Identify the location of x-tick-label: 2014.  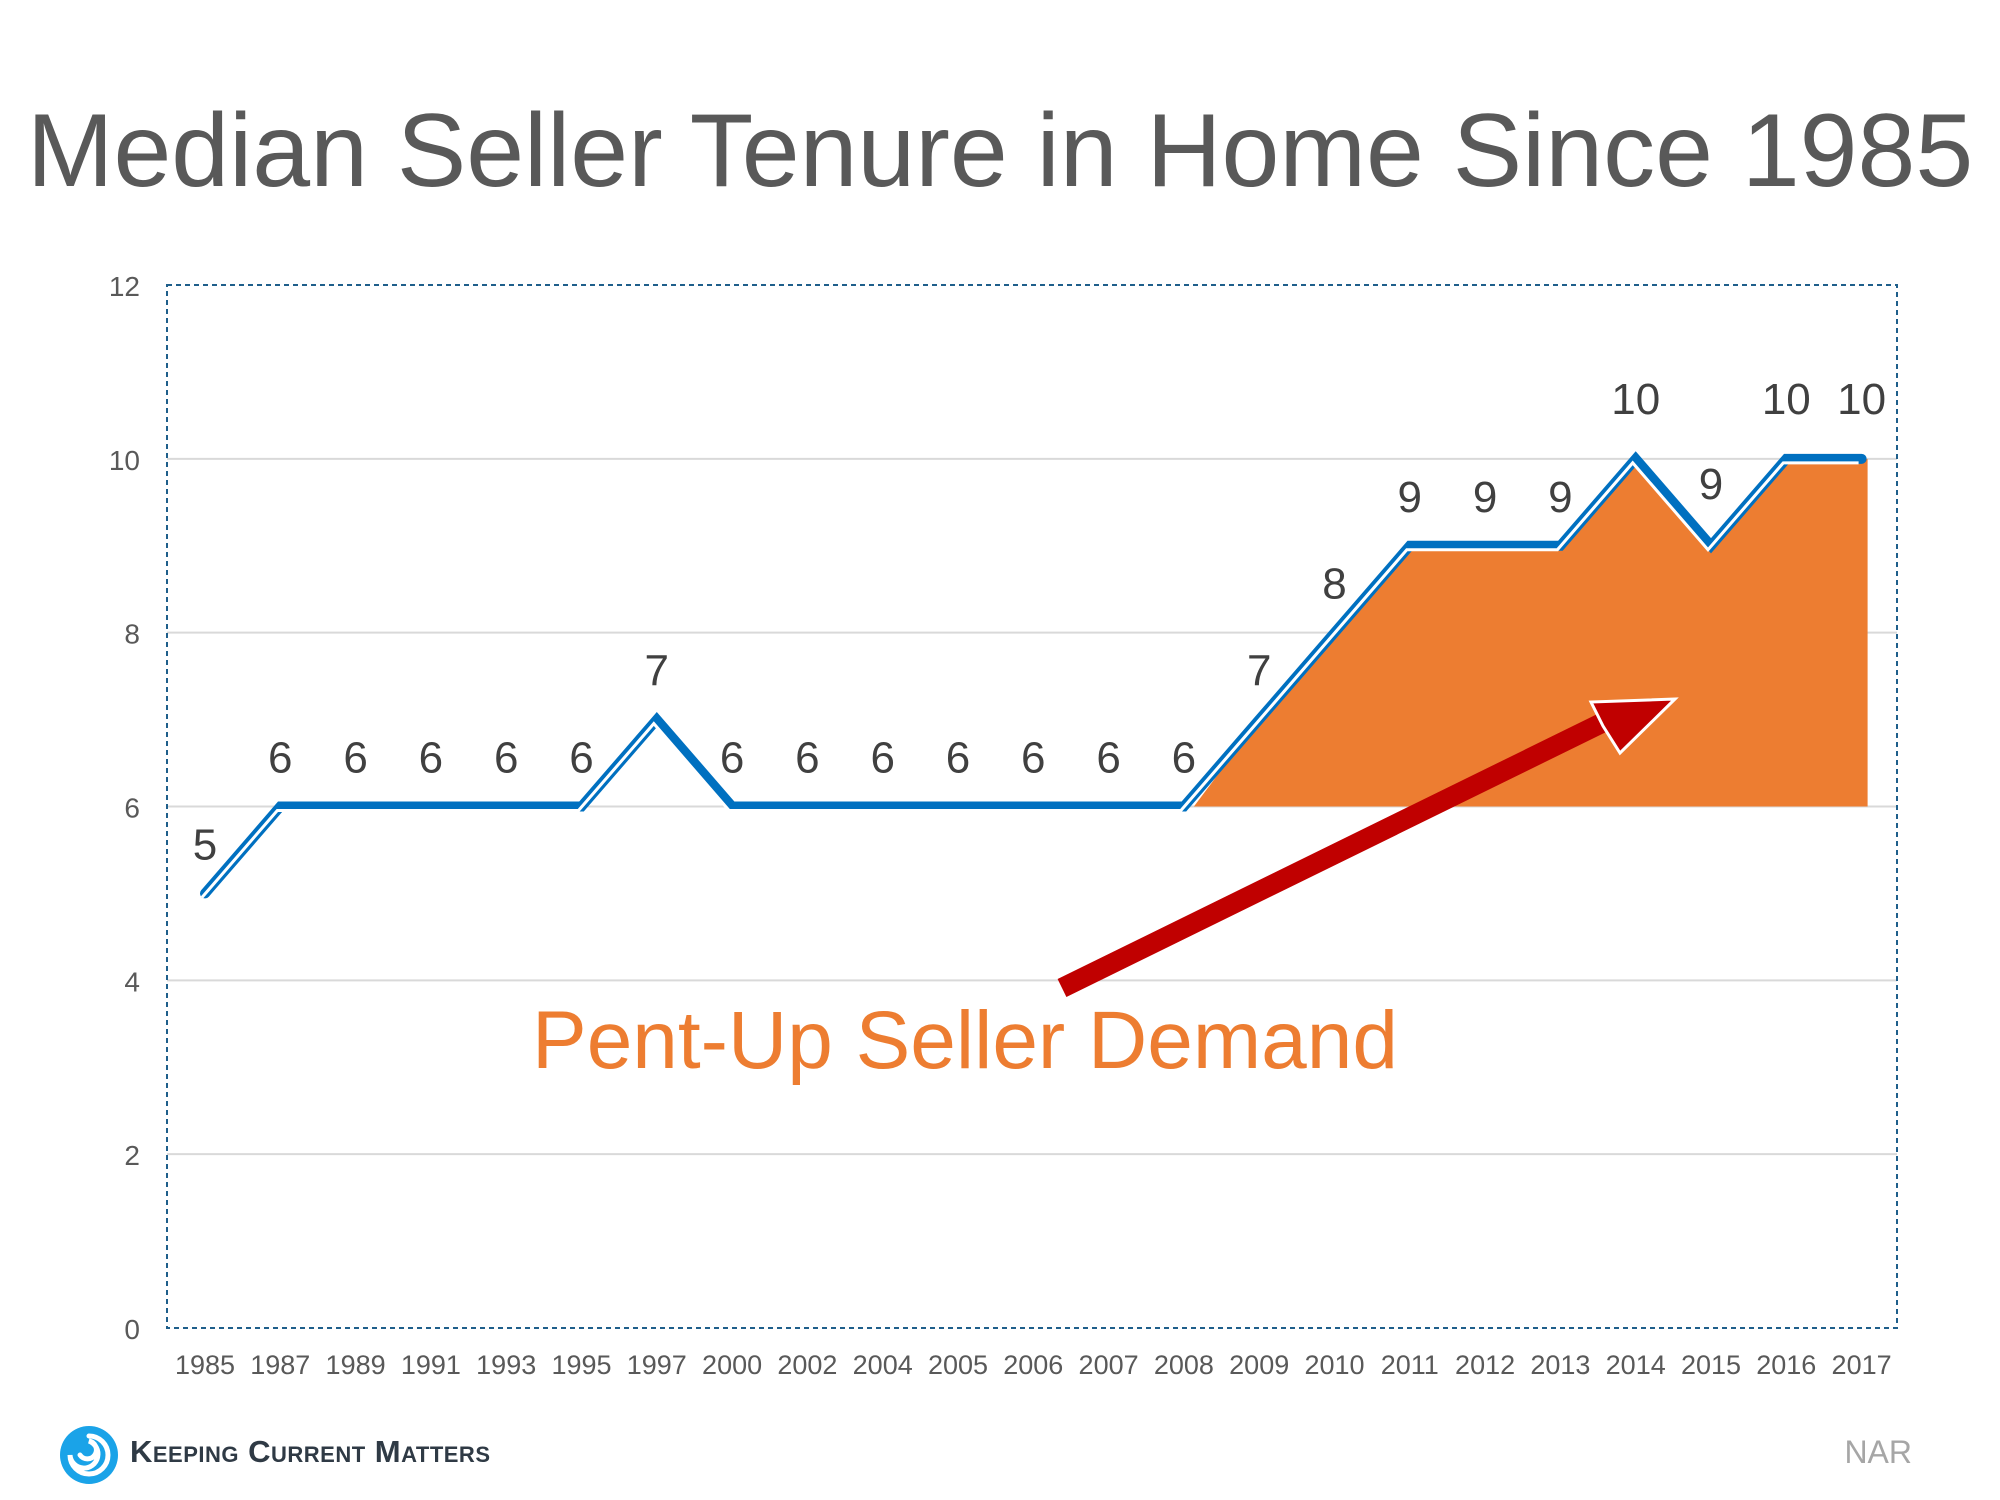
(1636, 1365).